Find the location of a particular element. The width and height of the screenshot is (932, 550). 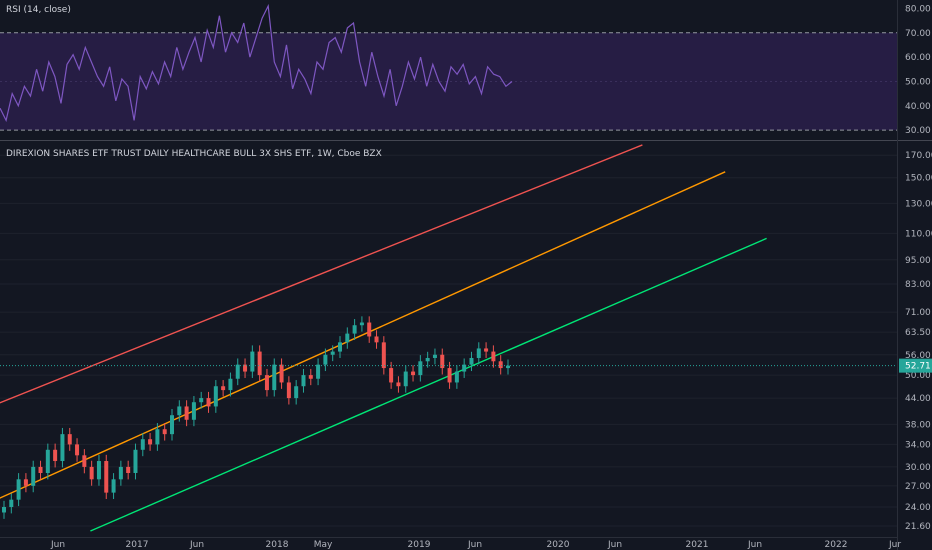

rsi-series-line is located at coordinates (256, 63).